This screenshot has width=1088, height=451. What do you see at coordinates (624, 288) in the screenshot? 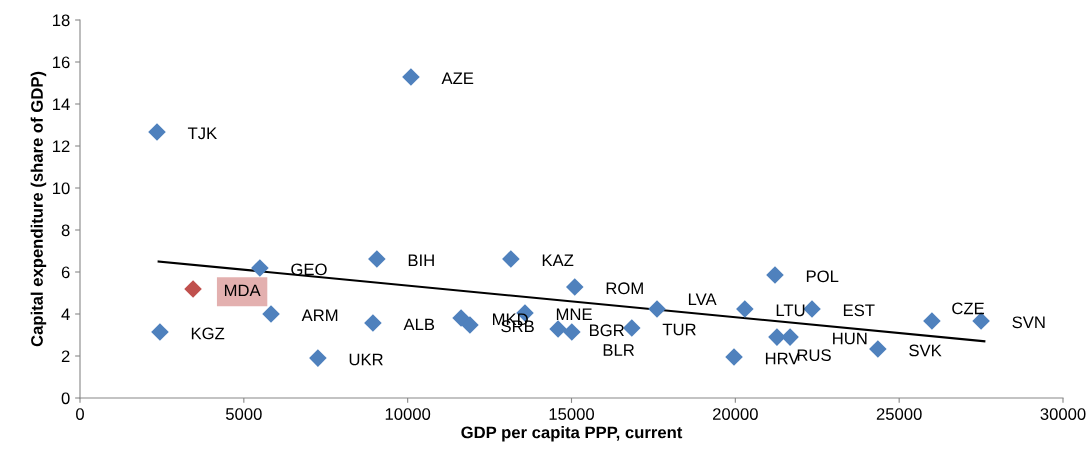
I see `annotation: ROM` at bounding box center [624, 288].